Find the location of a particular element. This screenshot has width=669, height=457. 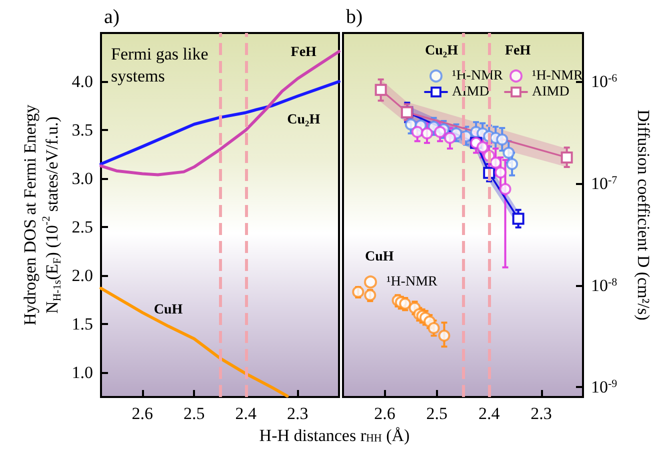

series-label: Cu₂H is located at coordinates (303, 120).